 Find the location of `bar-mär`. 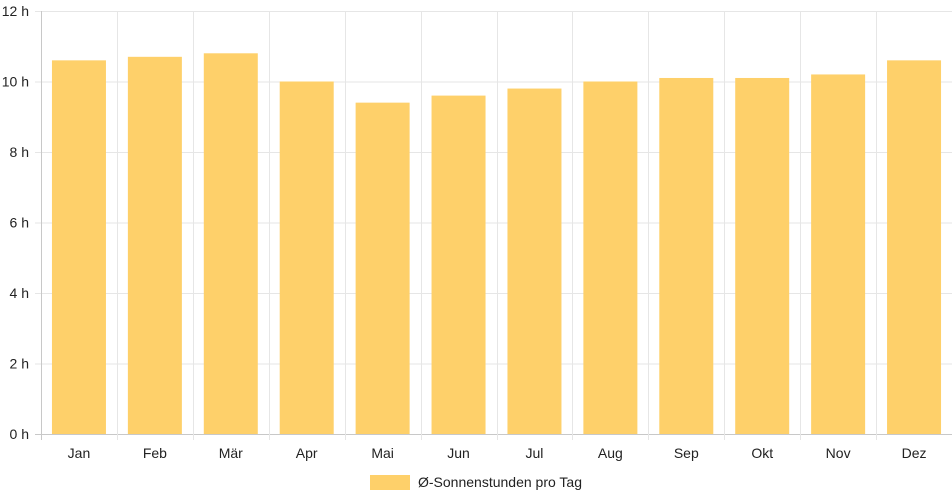

bar-mär is located at coordinates (230, 244).